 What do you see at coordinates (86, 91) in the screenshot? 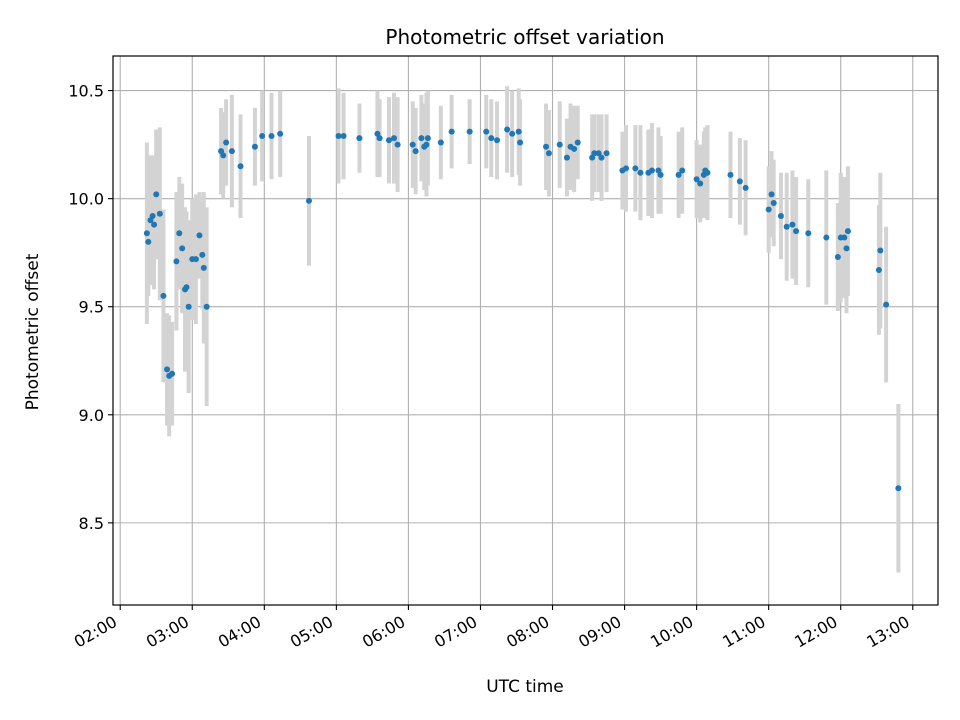
I see `y-tick-label: 10.5` at bounding box center [86, 91].